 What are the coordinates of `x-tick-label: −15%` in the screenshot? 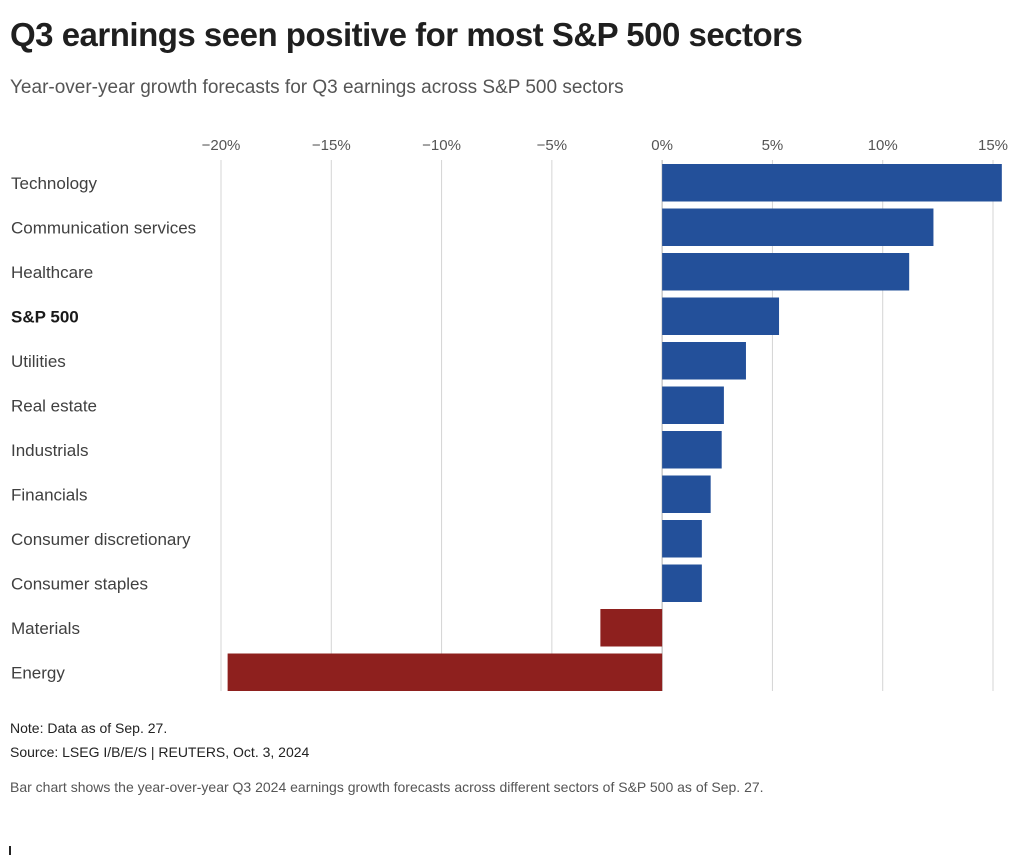 It's located at (331, 145).